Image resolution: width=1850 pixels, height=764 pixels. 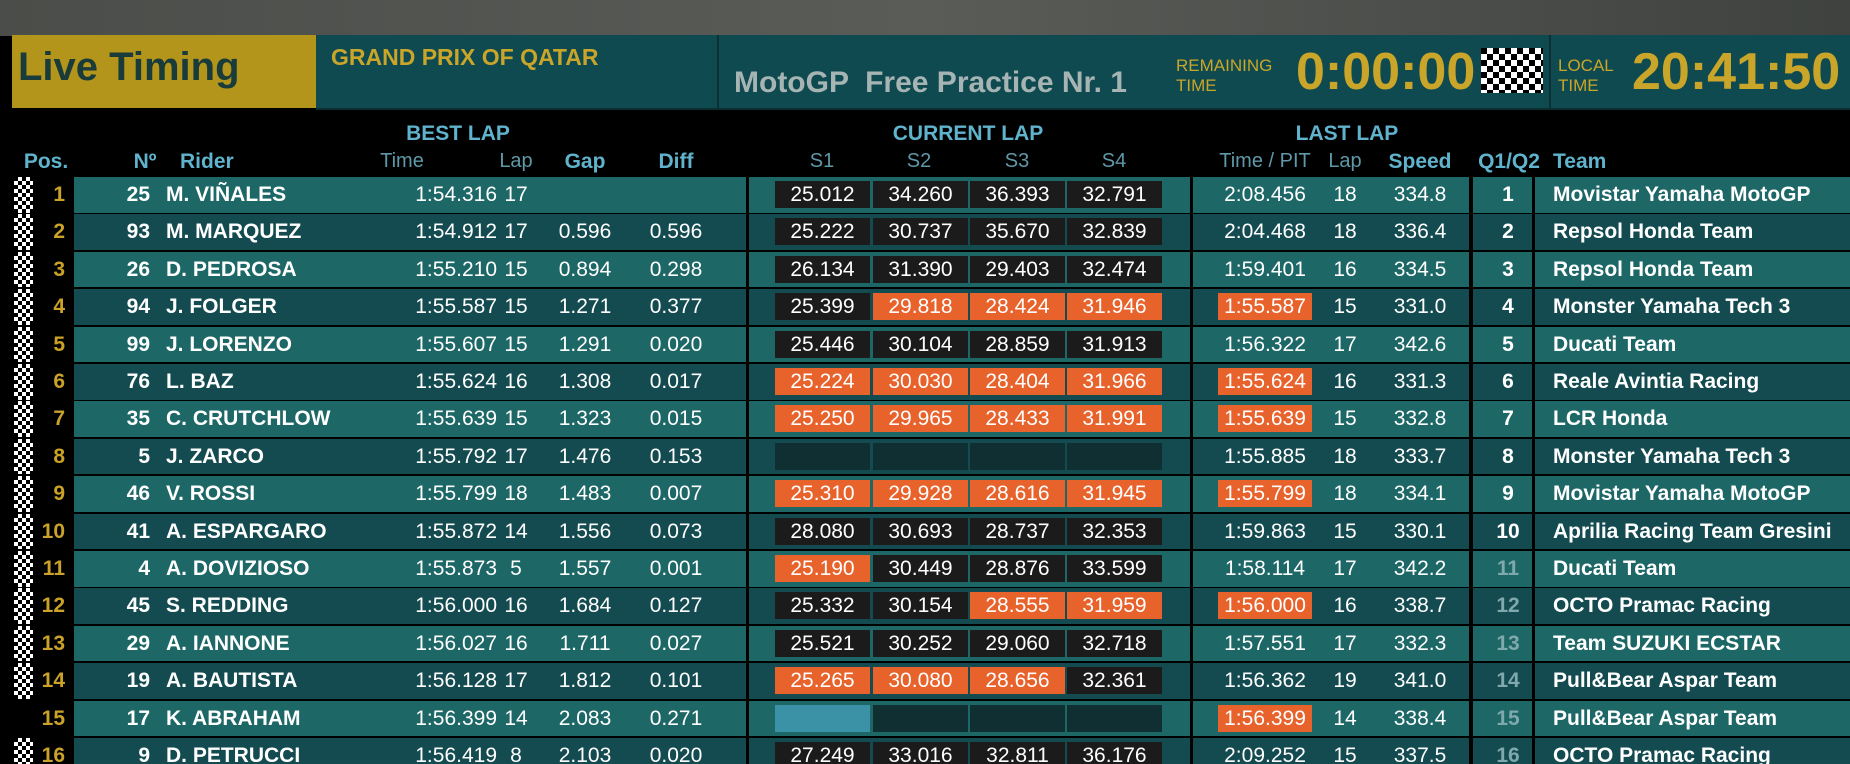 What do you see at coordinates (1114, 344) in the screenshot?
I see `sector-cell: 31.913` at bounding box center [1114, 344].